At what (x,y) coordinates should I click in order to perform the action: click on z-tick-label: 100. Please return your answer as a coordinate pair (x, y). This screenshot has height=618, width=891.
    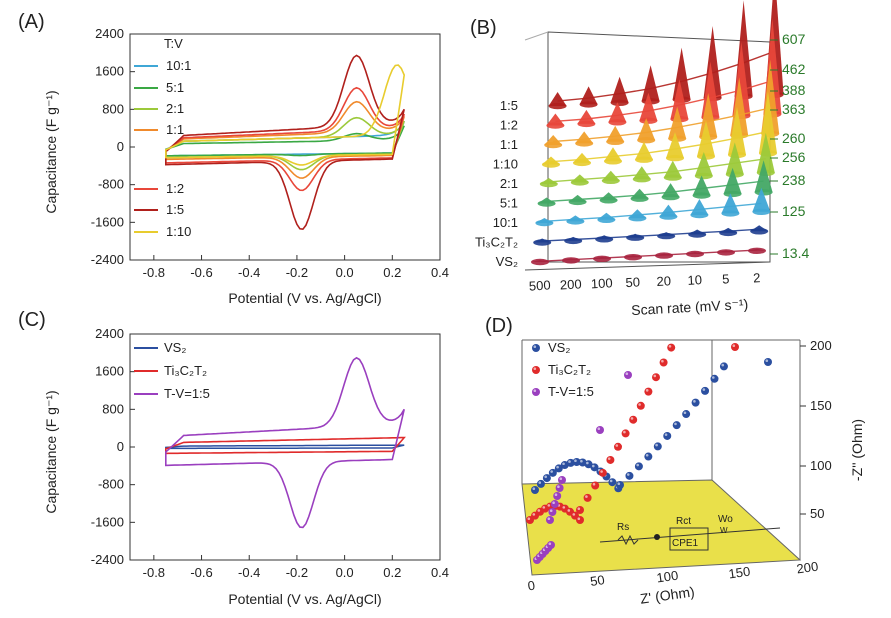
    Looking at the image, I should click on (821, 465).